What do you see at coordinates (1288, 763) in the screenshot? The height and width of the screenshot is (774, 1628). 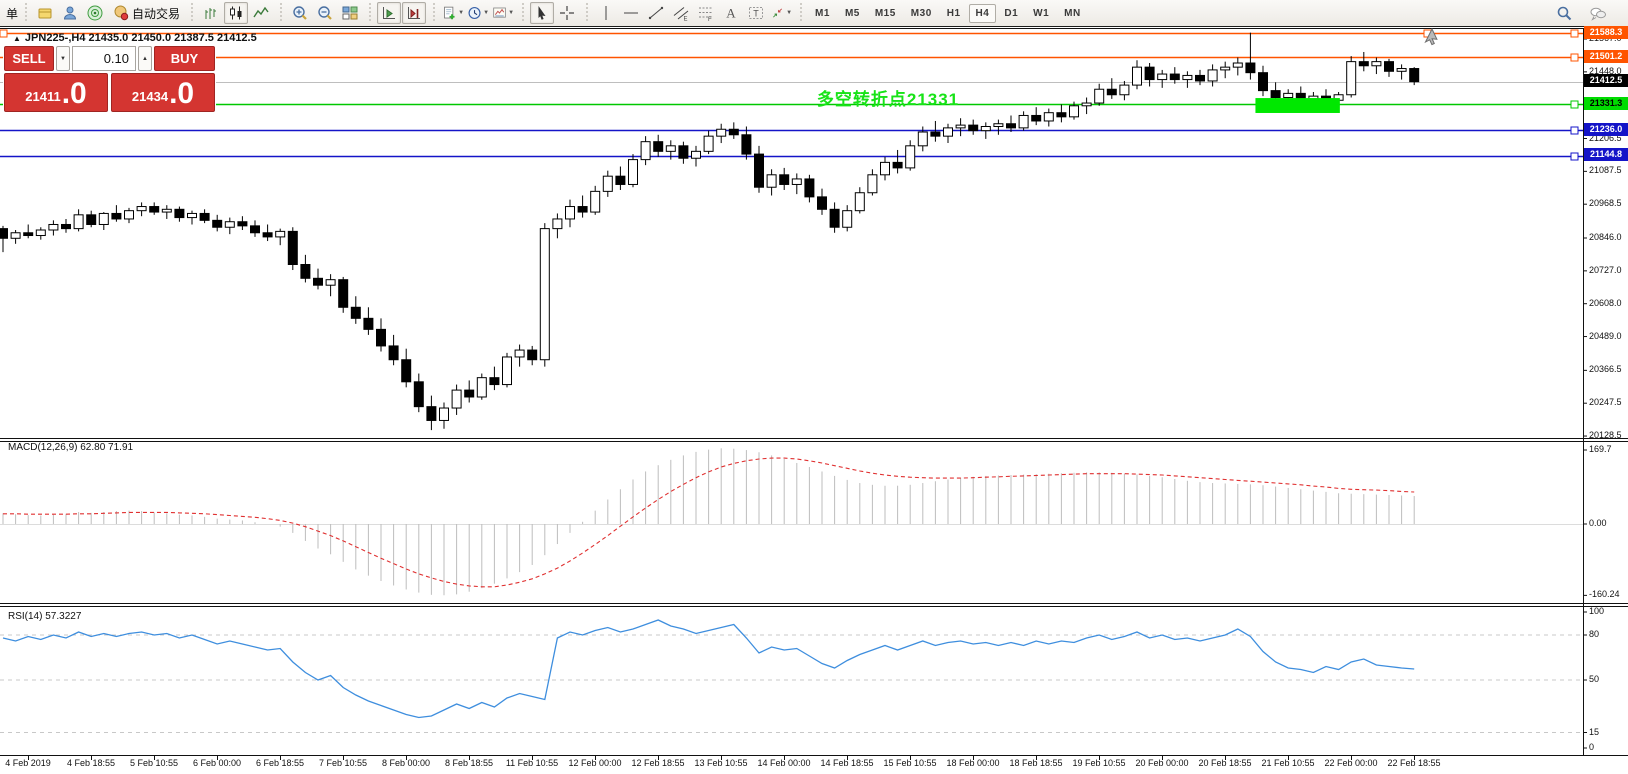 I see `date-label: 21 Feb 10:55` at bounding box center [1288, 763].